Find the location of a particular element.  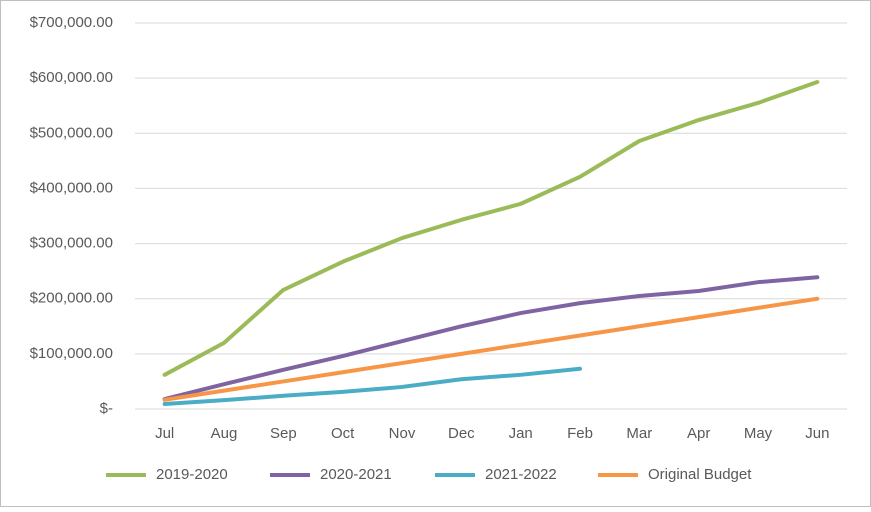

x-tick-label: Aug is located at coordinates (224, 433).